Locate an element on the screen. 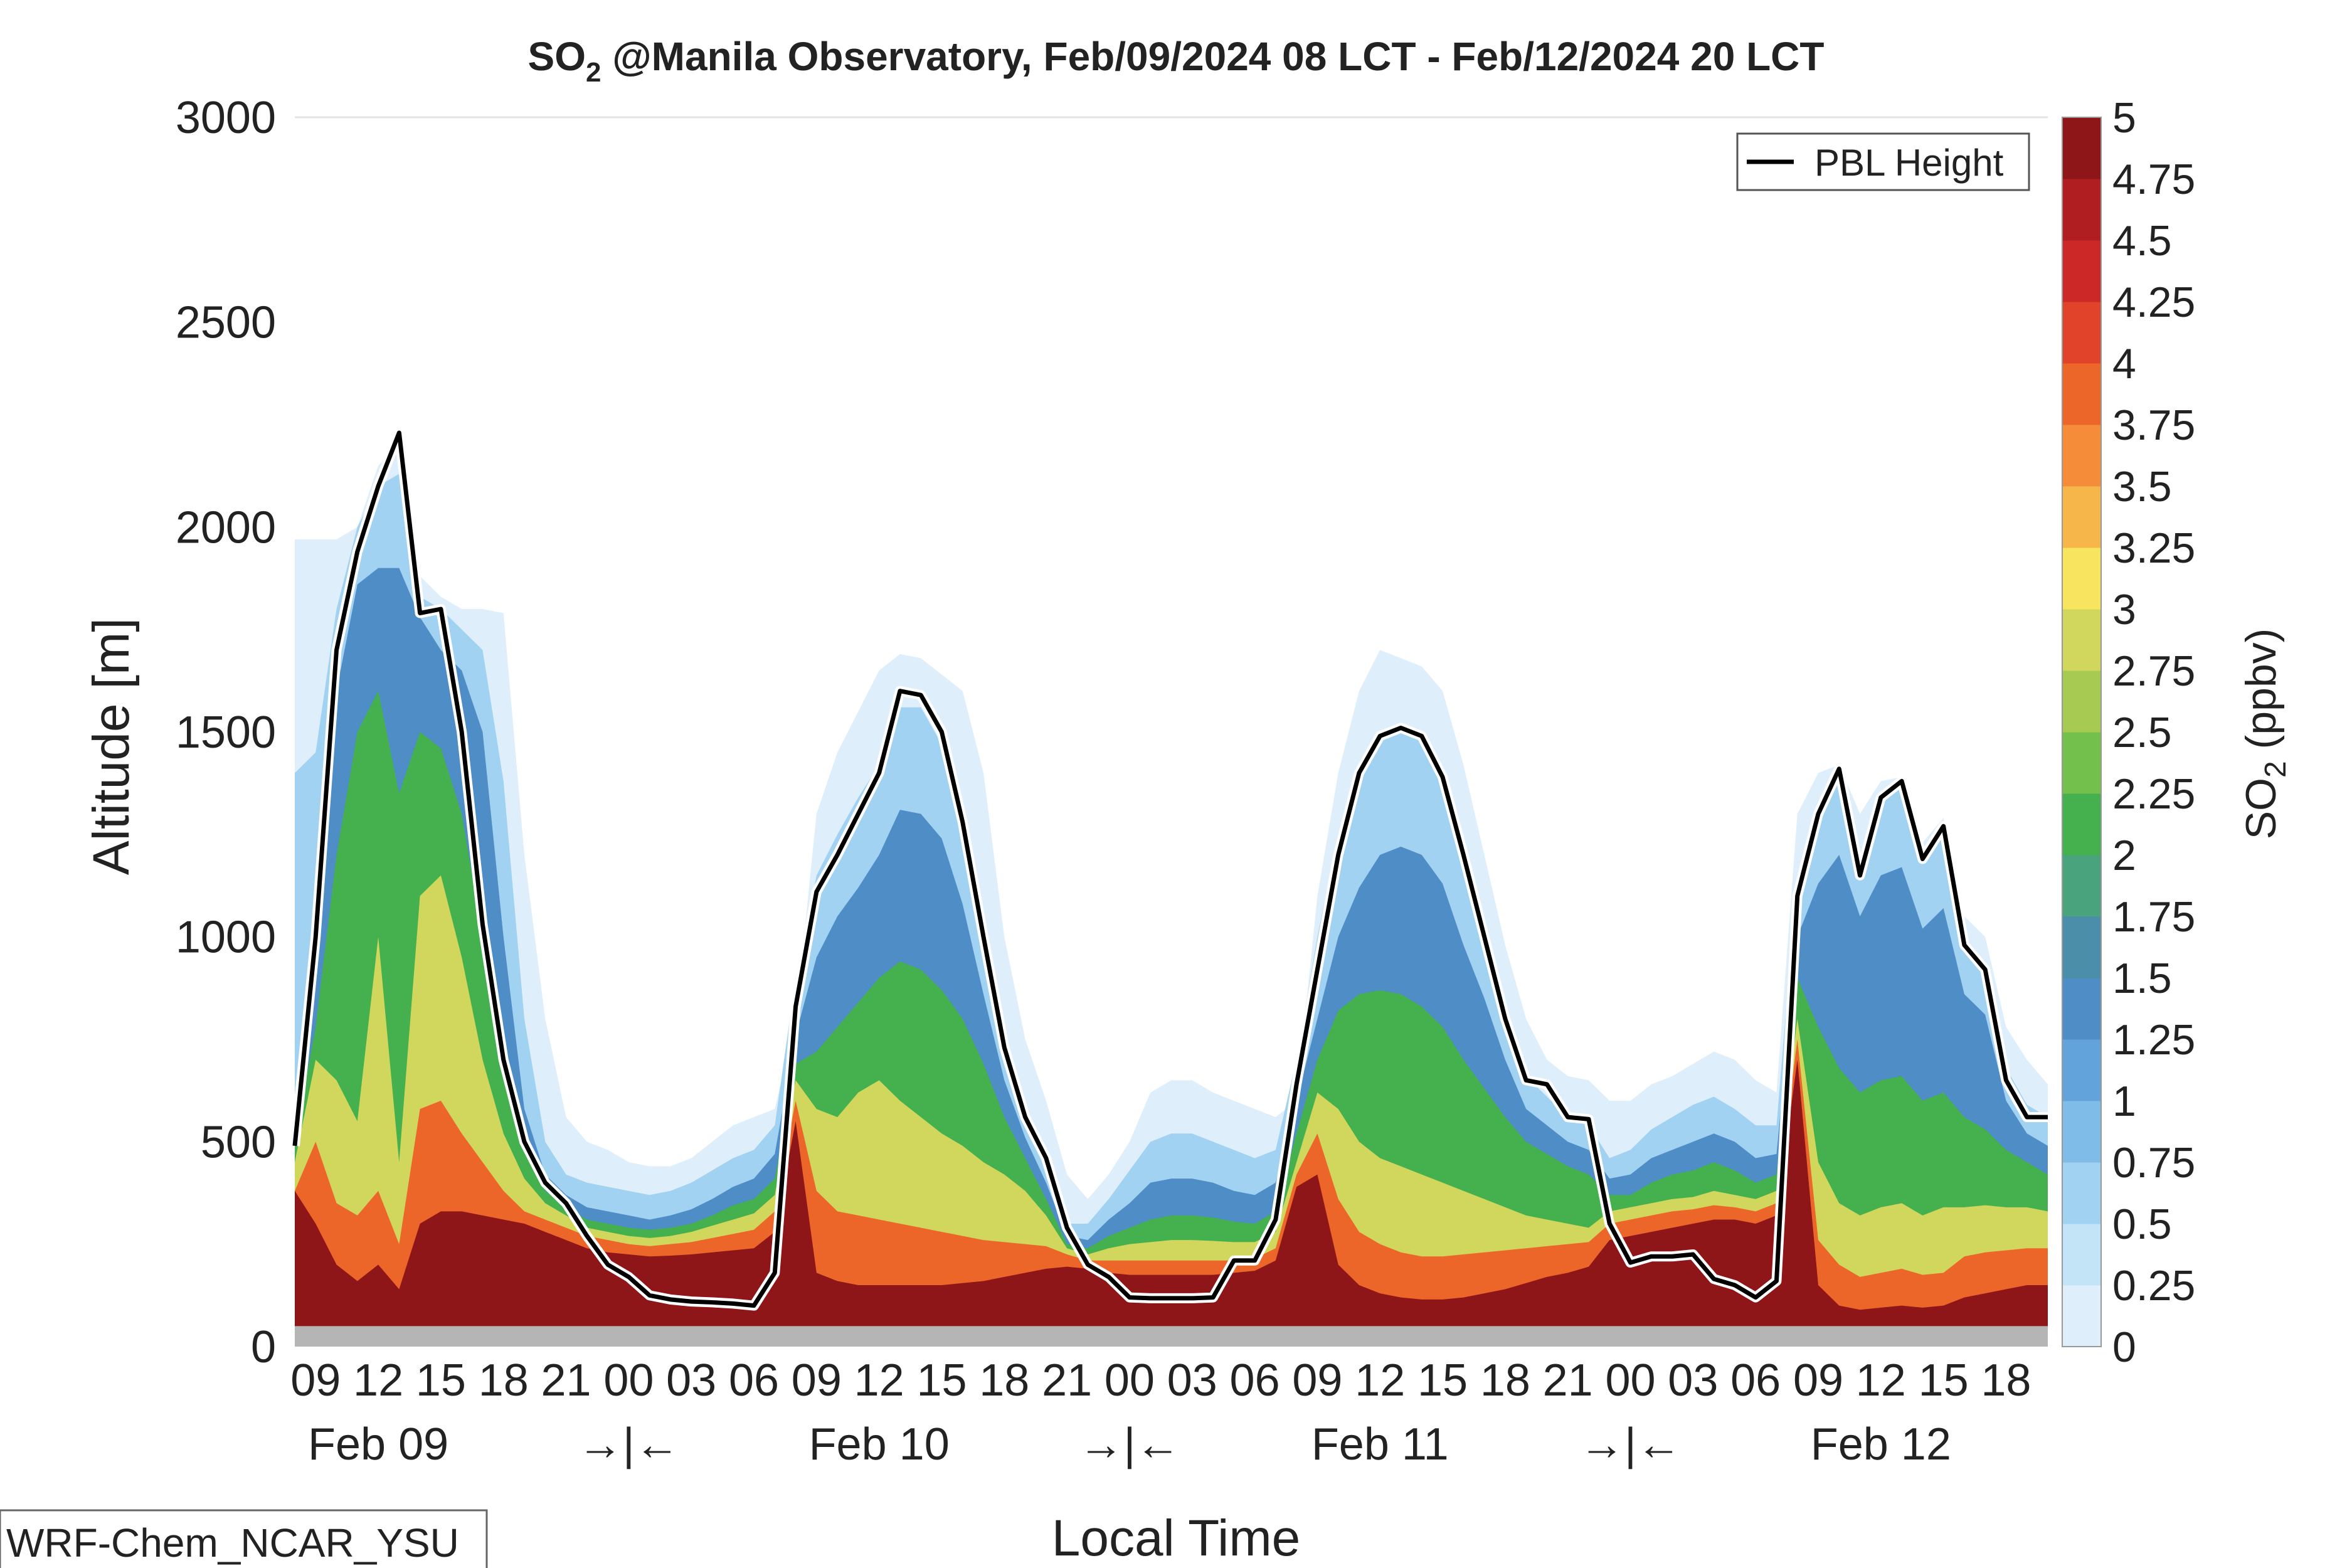  y-tick-label: 2000 is located at coordinates (226, 527).